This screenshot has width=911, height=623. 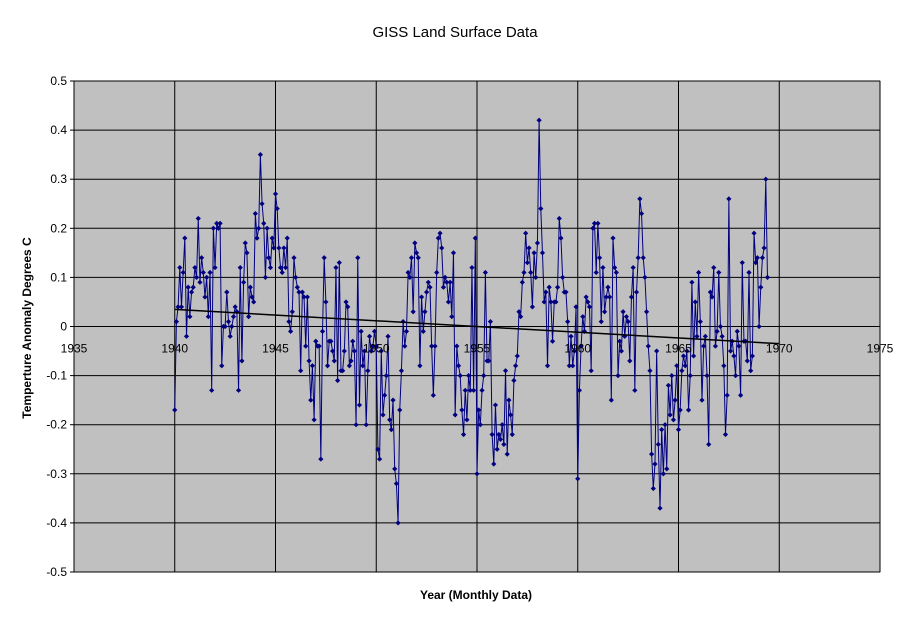 What do you see at coordinates (174, 349) in the screenshot?
I see `x-tick-label: 1940` at bounding box center [174, 349].